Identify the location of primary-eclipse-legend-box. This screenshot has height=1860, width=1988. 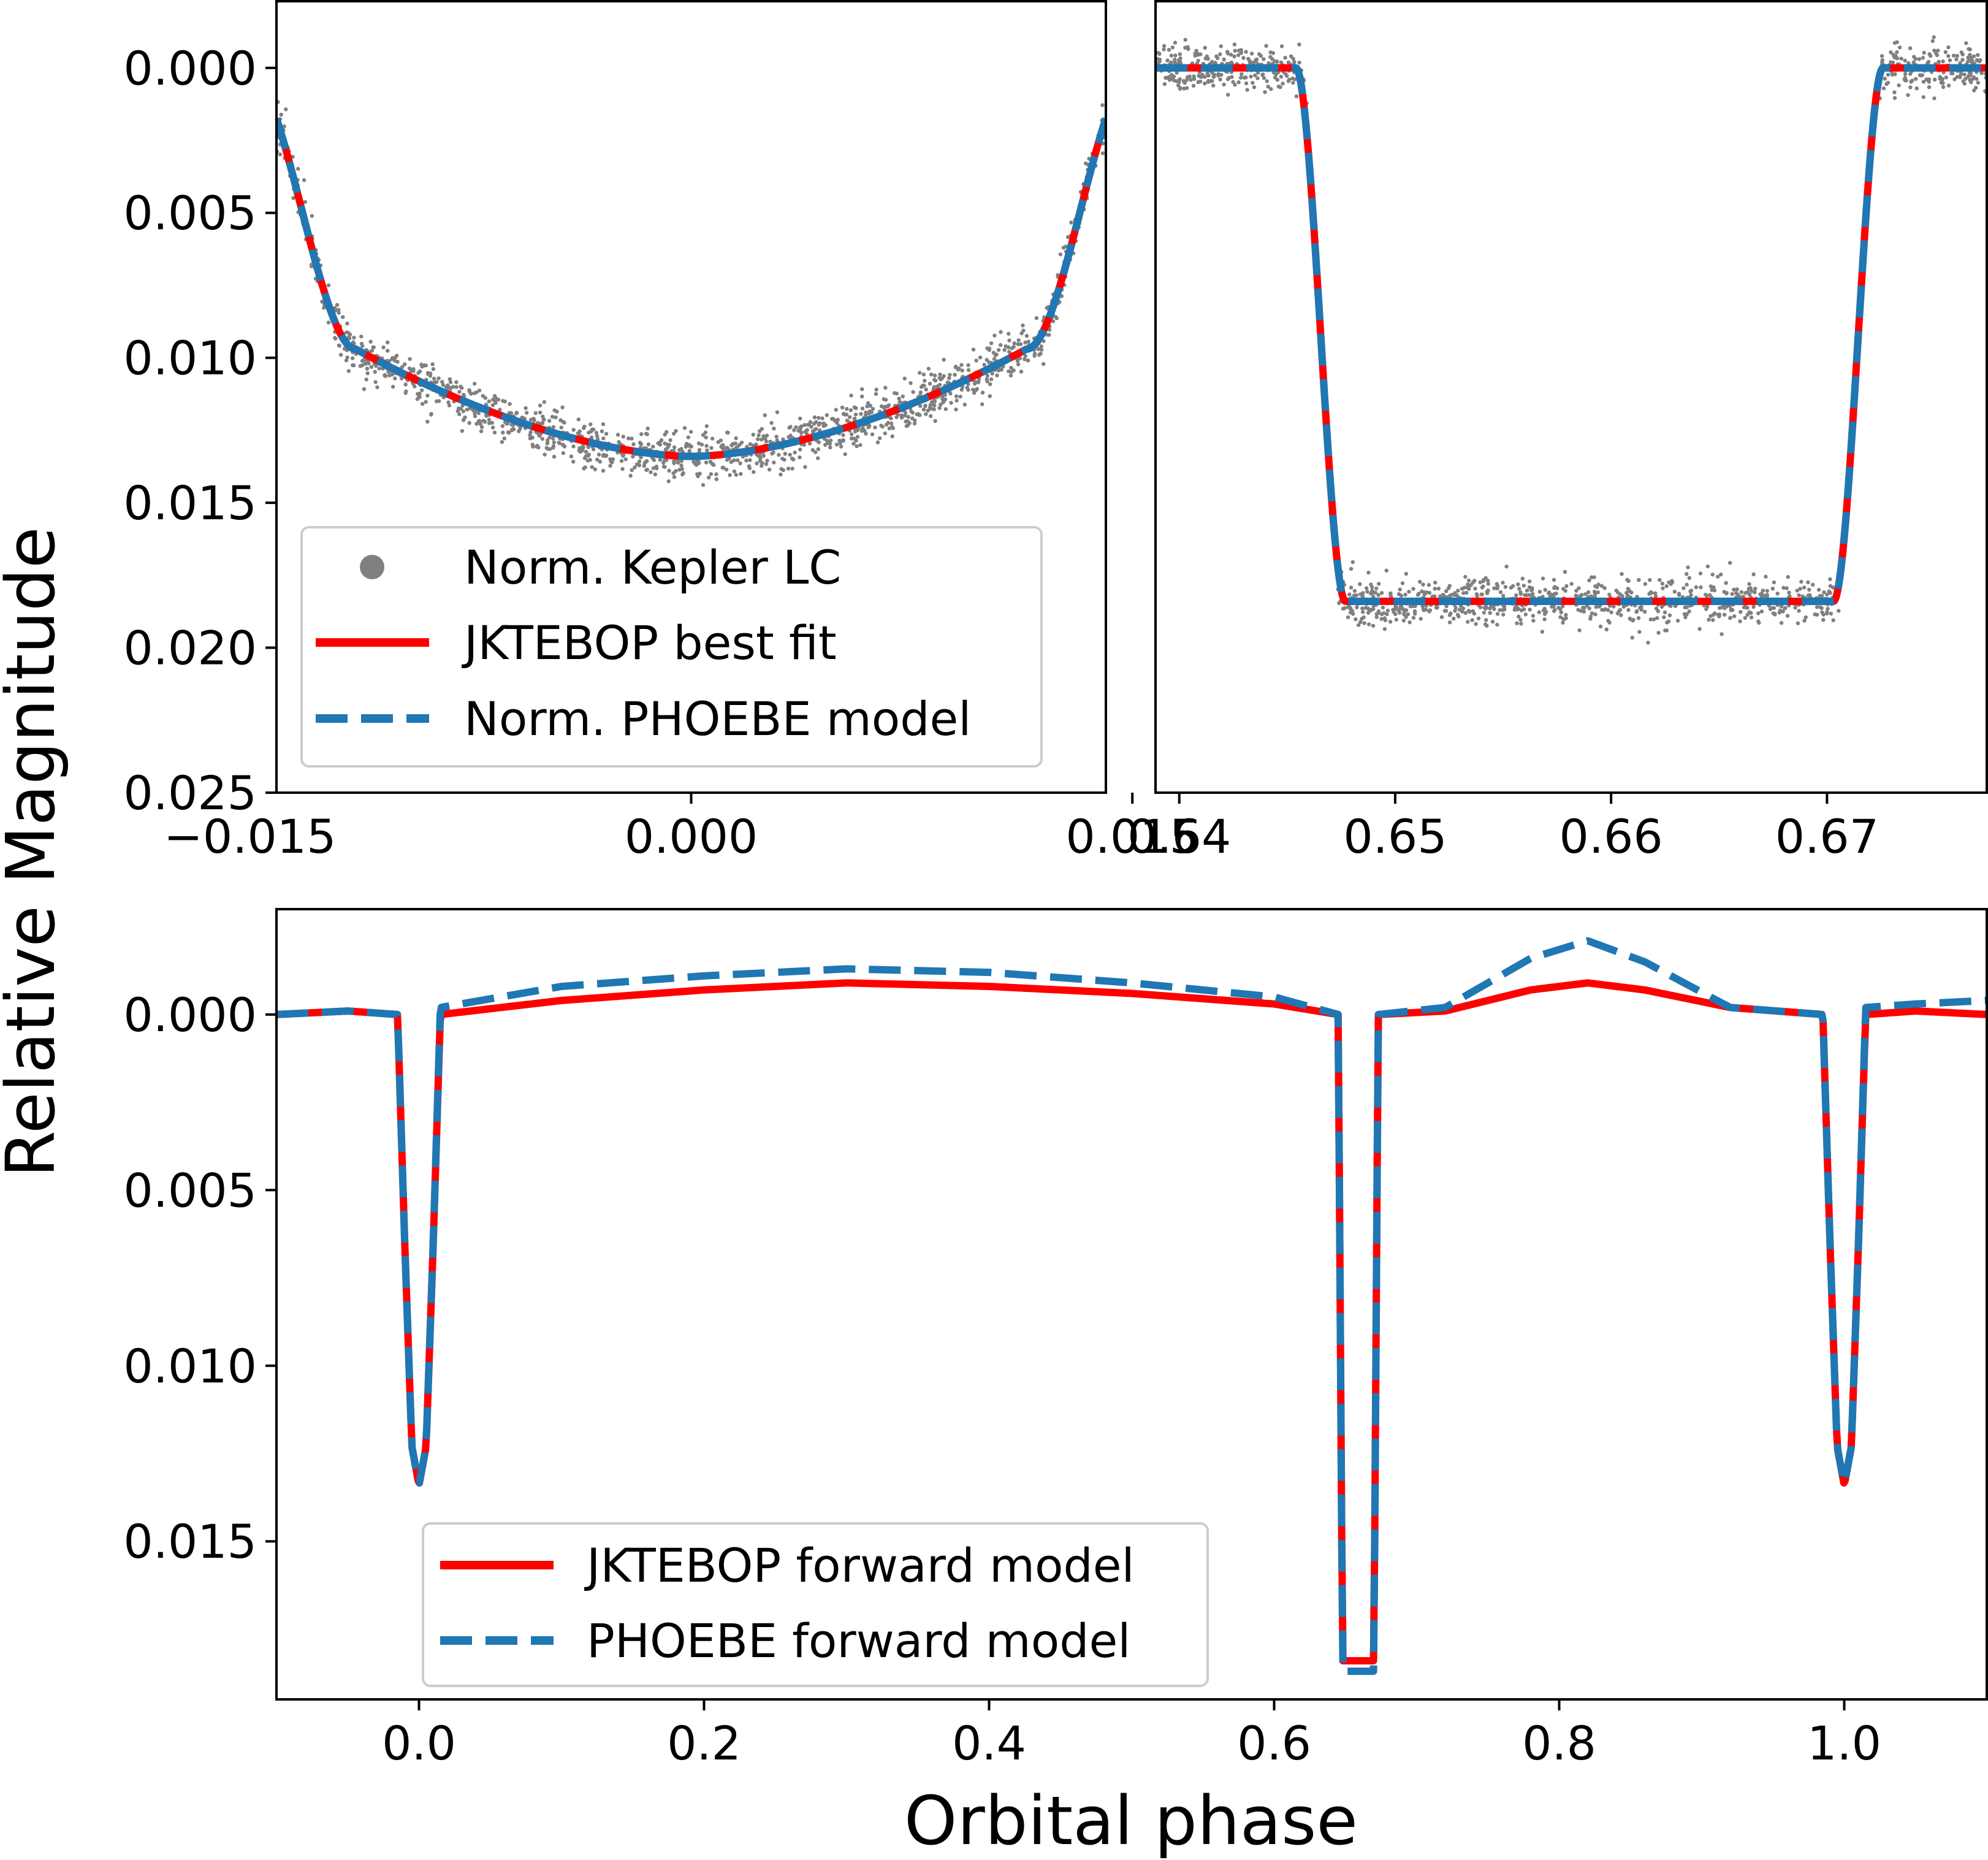
(671, 647).